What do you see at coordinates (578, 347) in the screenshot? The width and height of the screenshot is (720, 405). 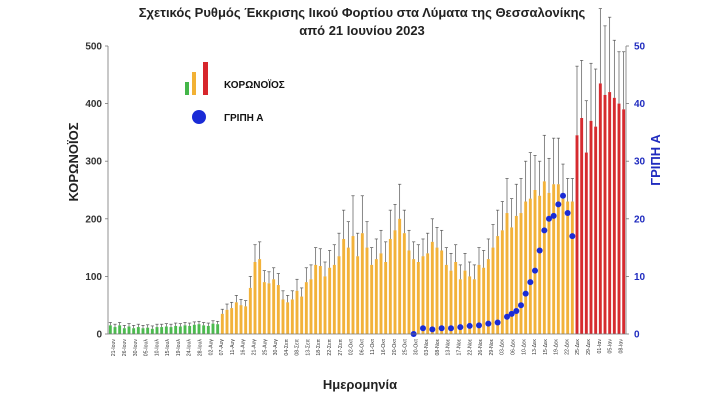 I see `x-tick-label: 25-Δεκ` at bounding box center [578, 347].